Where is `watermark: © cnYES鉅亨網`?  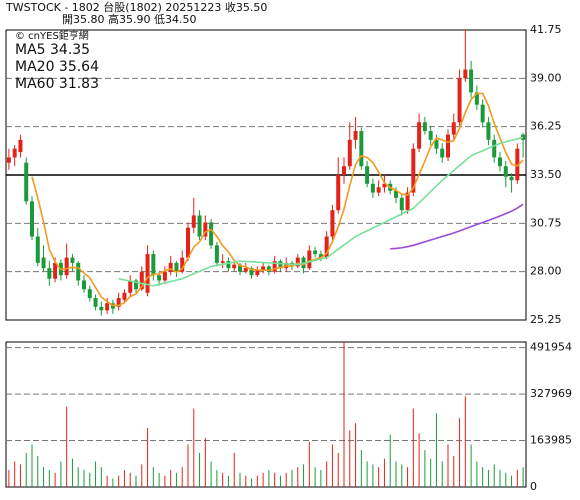
watermark: © cnYES鉅亨網 is located at coordinates (52, 35).